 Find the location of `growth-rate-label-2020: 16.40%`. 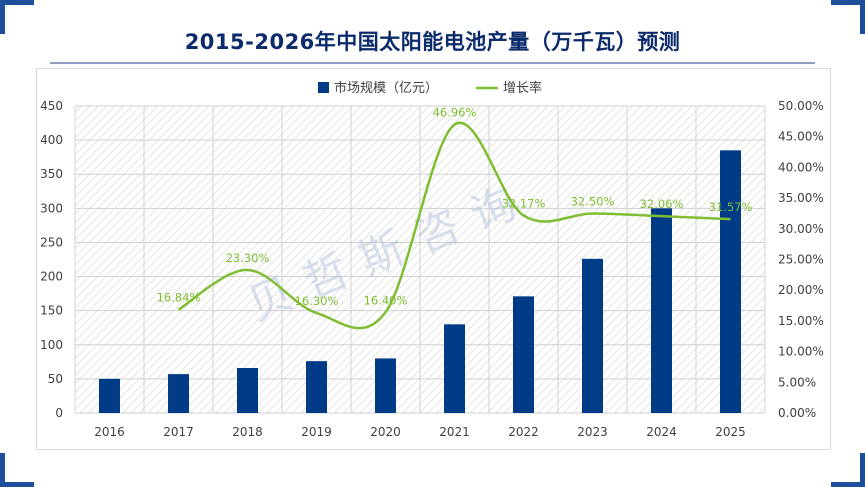

growth-rate-label-2020: 16.40% is located at coordinates (386, 300).